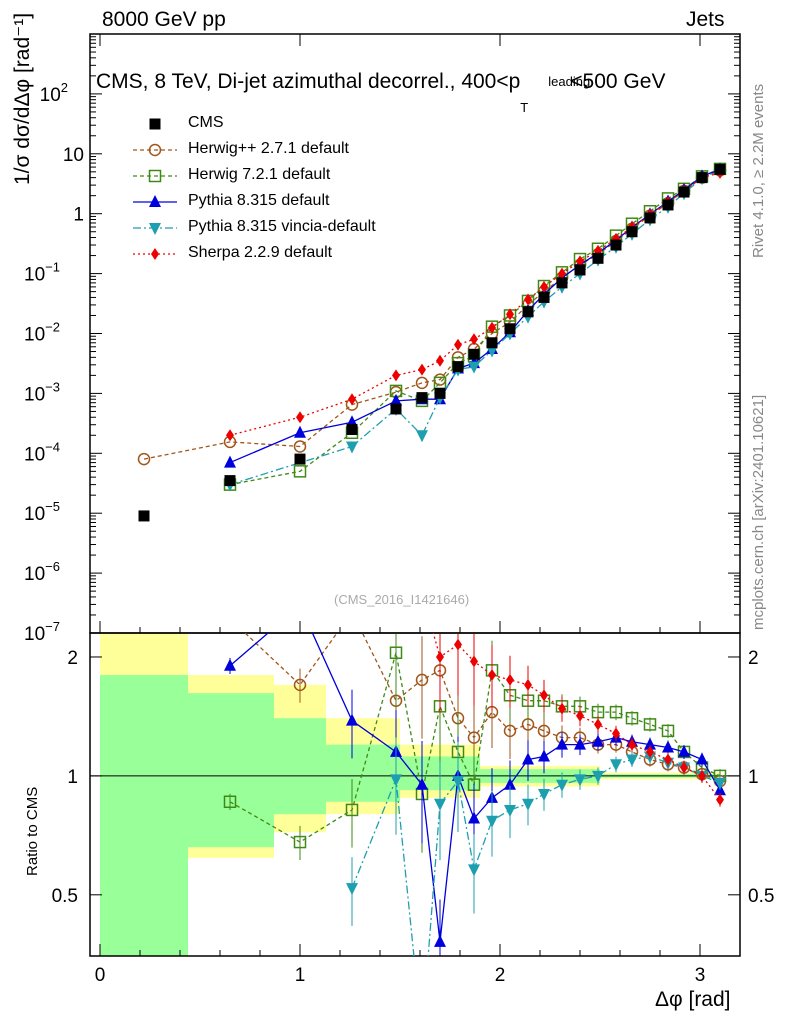 This screenshot has height=1024, width=786. What do you see at coordinates (22, 98) in the screenshot?
I see `top-y-axis-label: 1/σ dσ/dΔφ [rad⁻¹]` at bounding box center [22, 98].